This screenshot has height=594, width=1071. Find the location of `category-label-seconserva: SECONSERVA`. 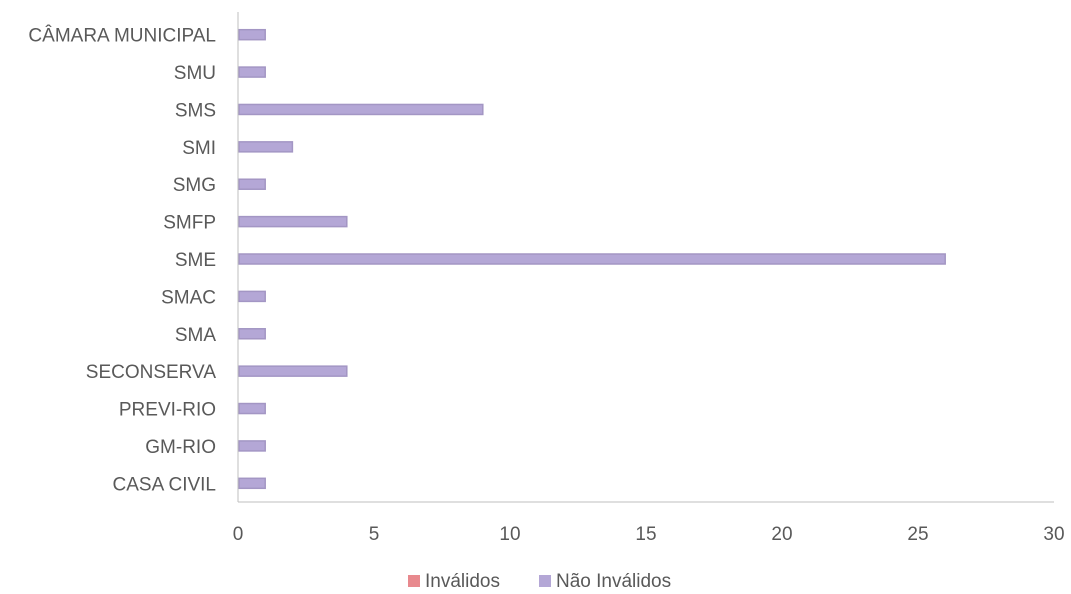

category-label-seconserva: SECONSERVA is located at coordinates (151, 372).